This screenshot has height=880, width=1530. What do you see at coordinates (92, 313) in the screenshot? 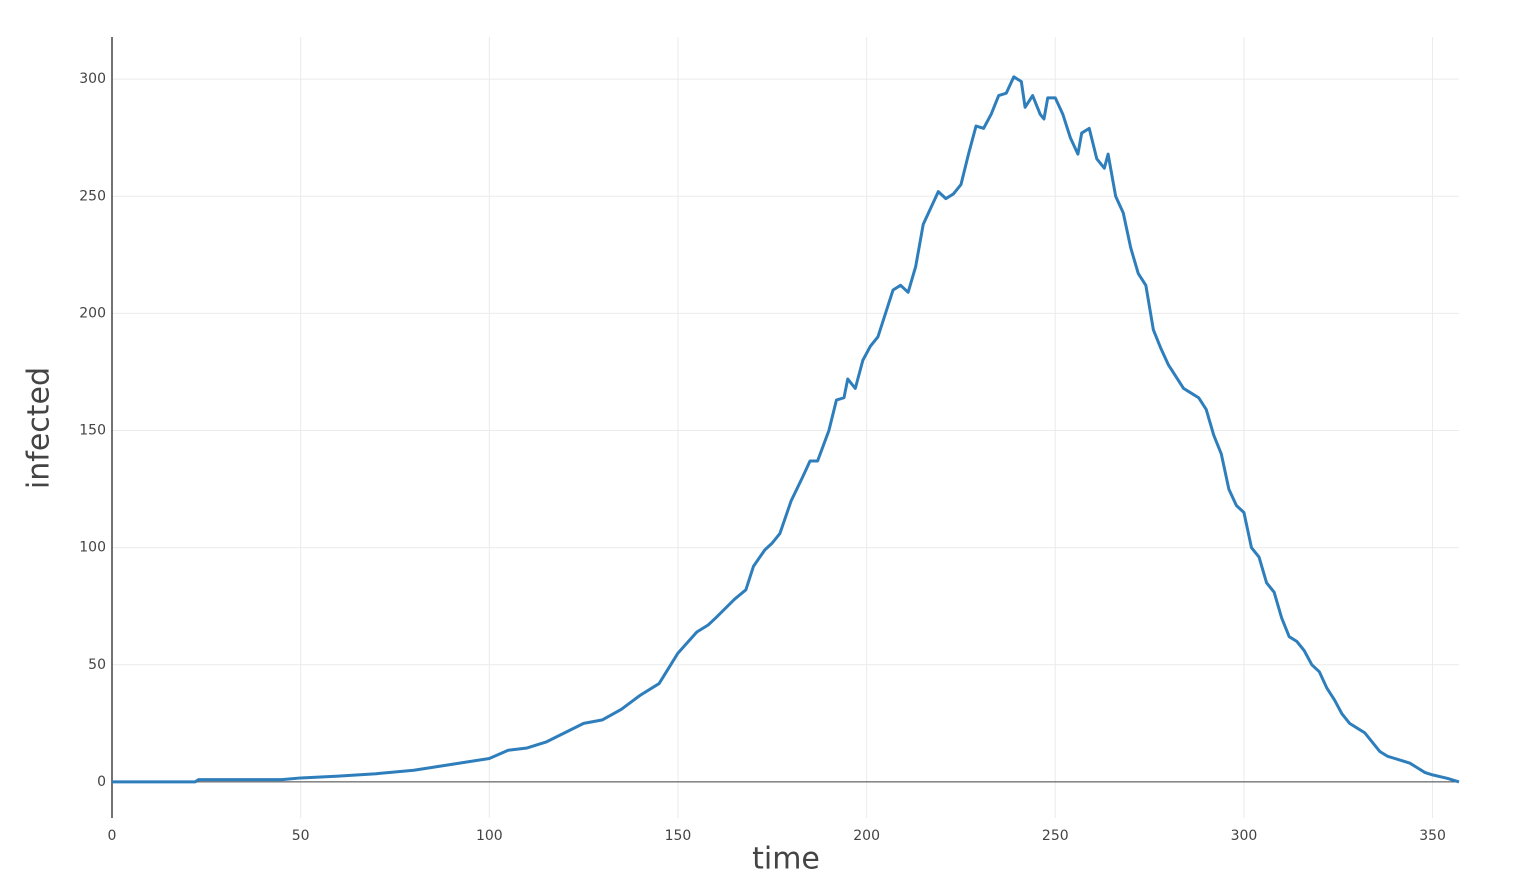
I see `y-tick-label: 200` at bounding box center [92, 313].